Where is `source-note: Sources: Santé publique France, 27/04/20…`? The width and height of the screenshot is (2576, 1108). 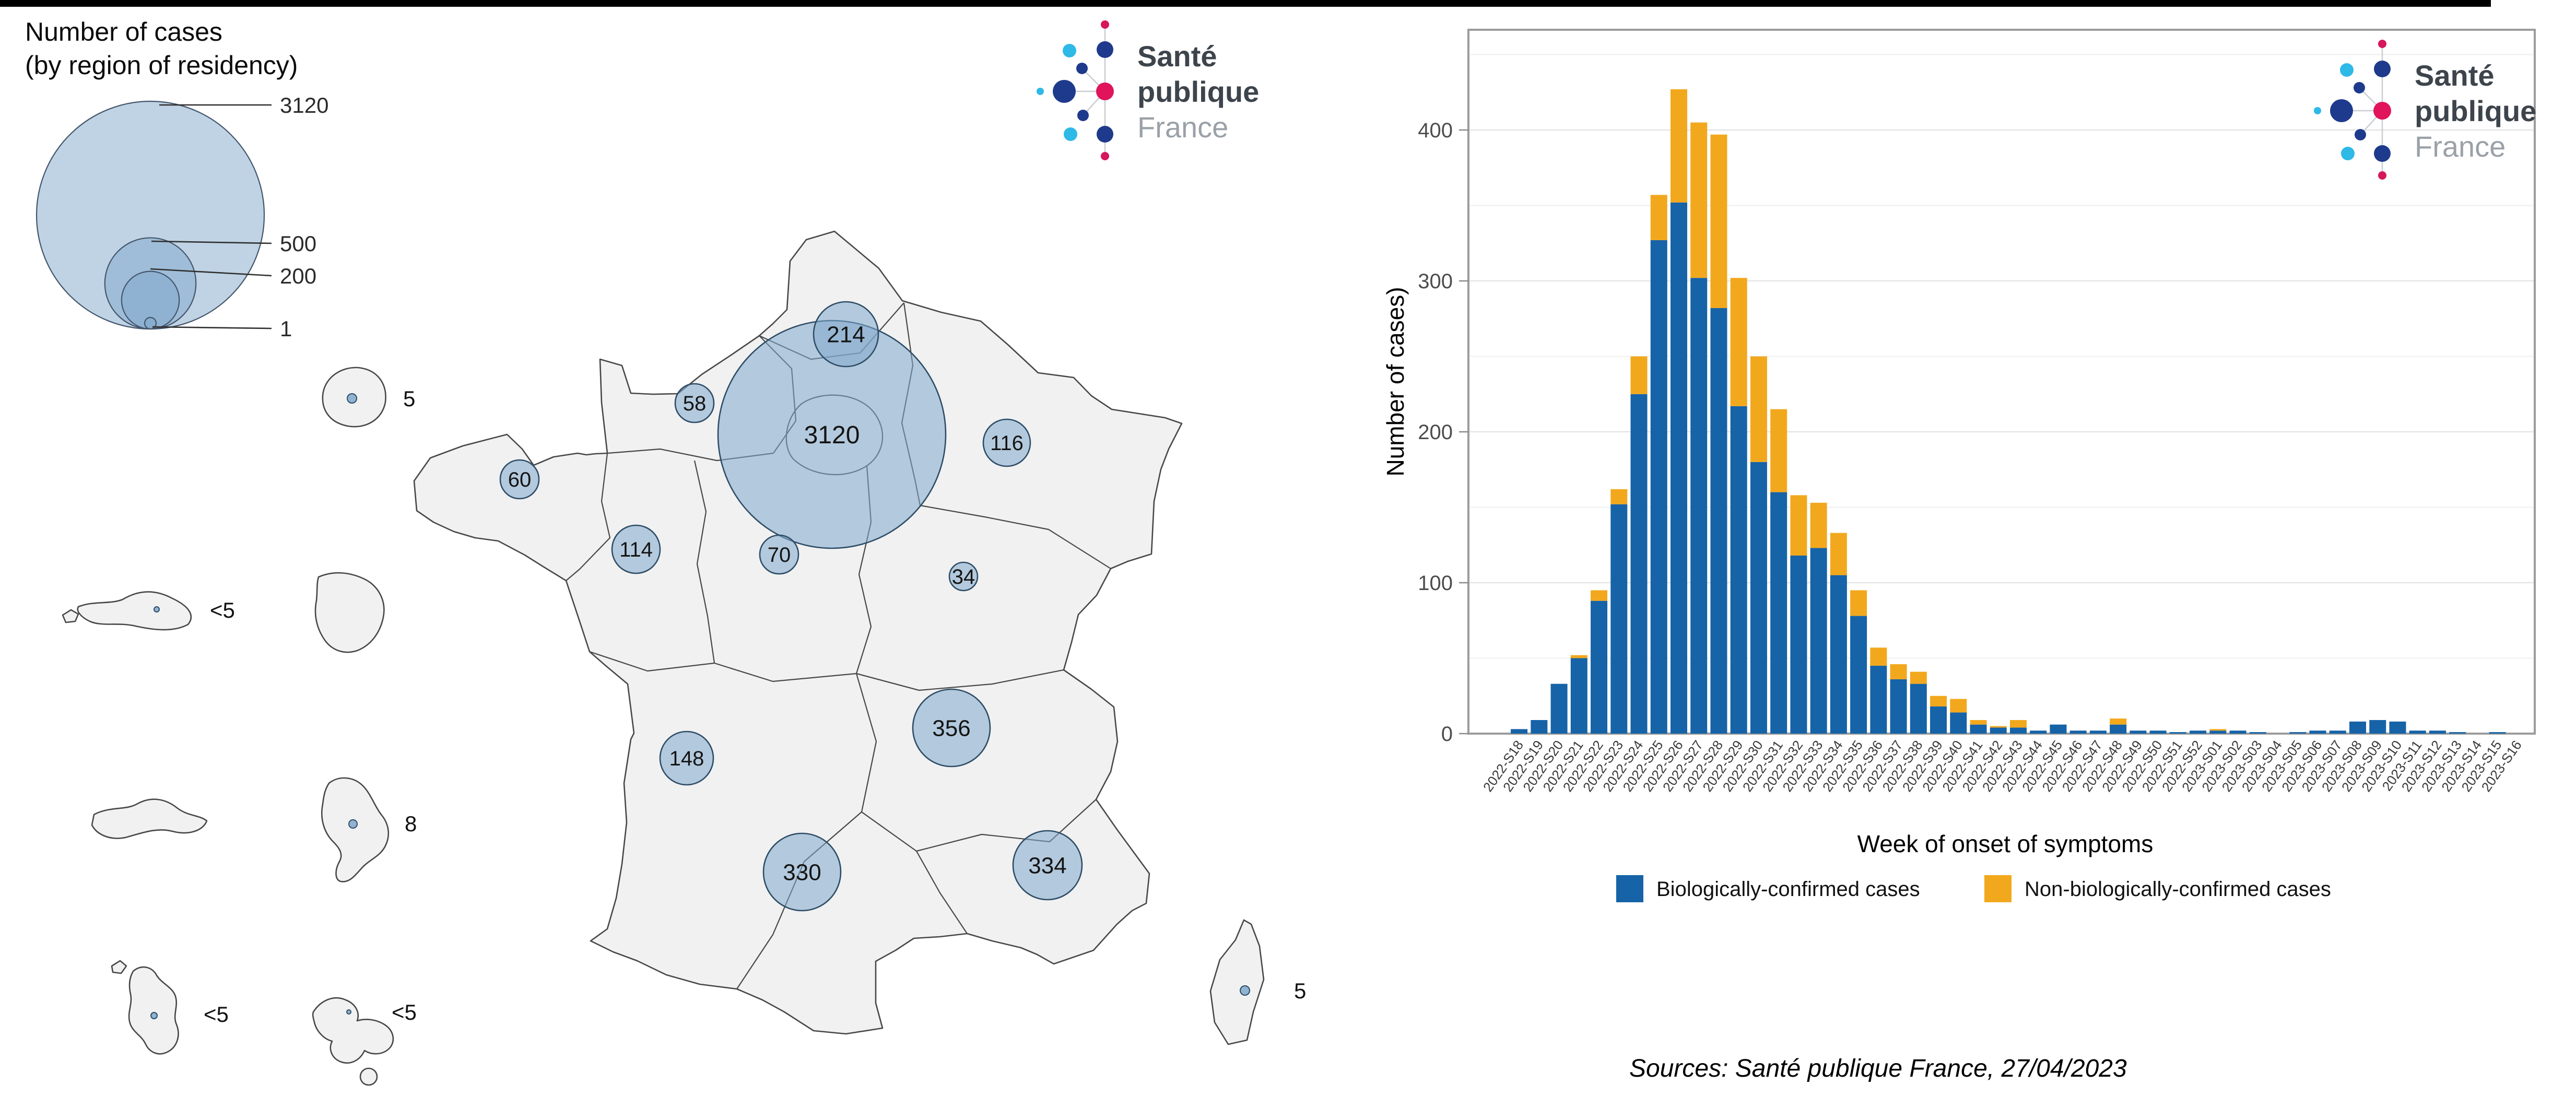 source-note: Sources: Santé publique France, 27/04/20… is located at coordinates (1878, 1068).